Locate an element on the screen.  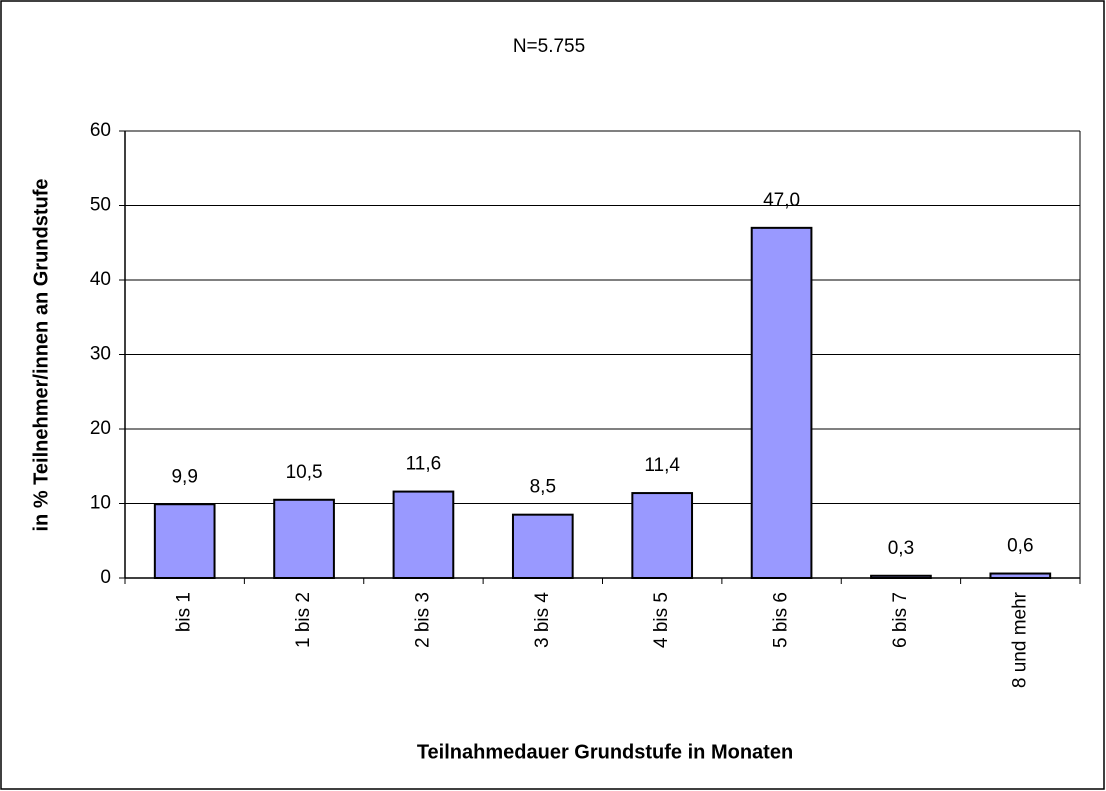
y-axis-title: in % Teilnehmer/innen an Grundstufe is located at coordinates (41, 355).